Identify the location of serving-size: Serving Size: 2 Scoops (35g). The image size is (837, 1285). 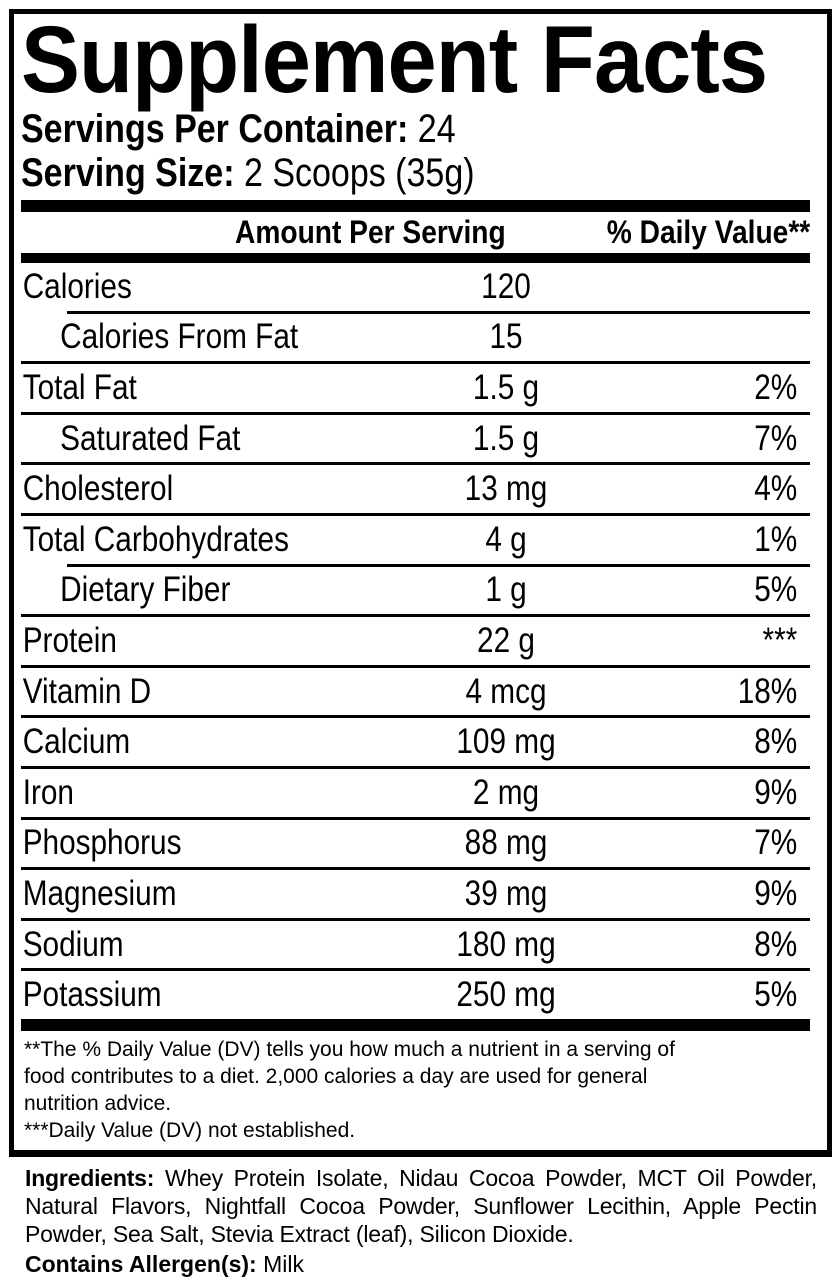
(356, 173).